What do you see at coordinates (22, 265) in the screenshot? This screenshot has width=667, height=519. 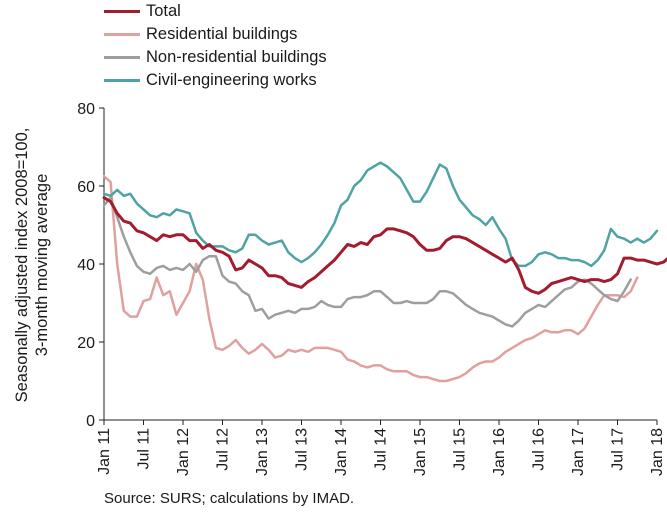 I see `y-axis-label-line-1: Seasonally adjusted index 2008=100,` at bounding box center [22, 265].